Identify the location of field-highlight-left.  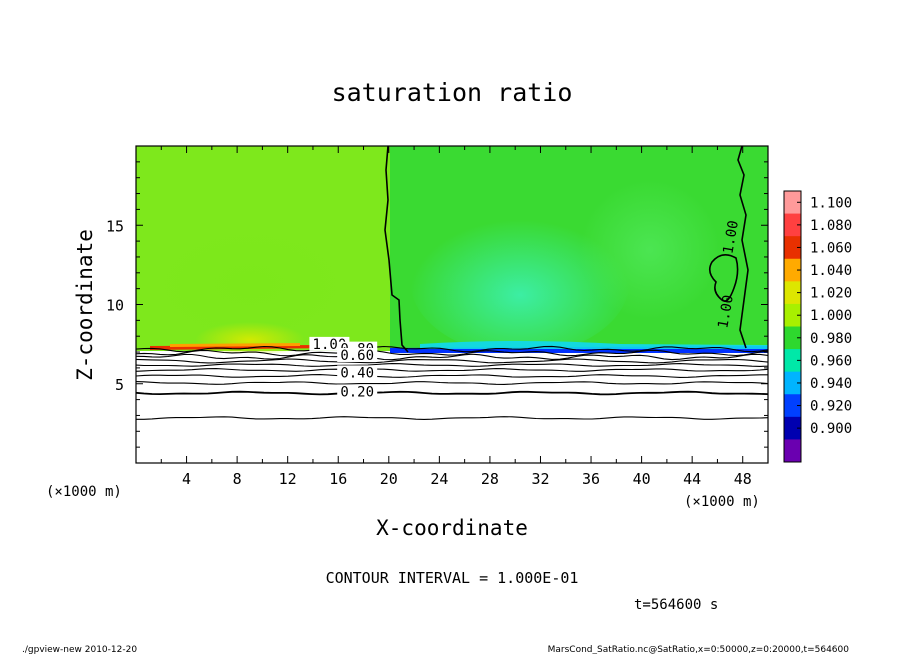
(253, 285).